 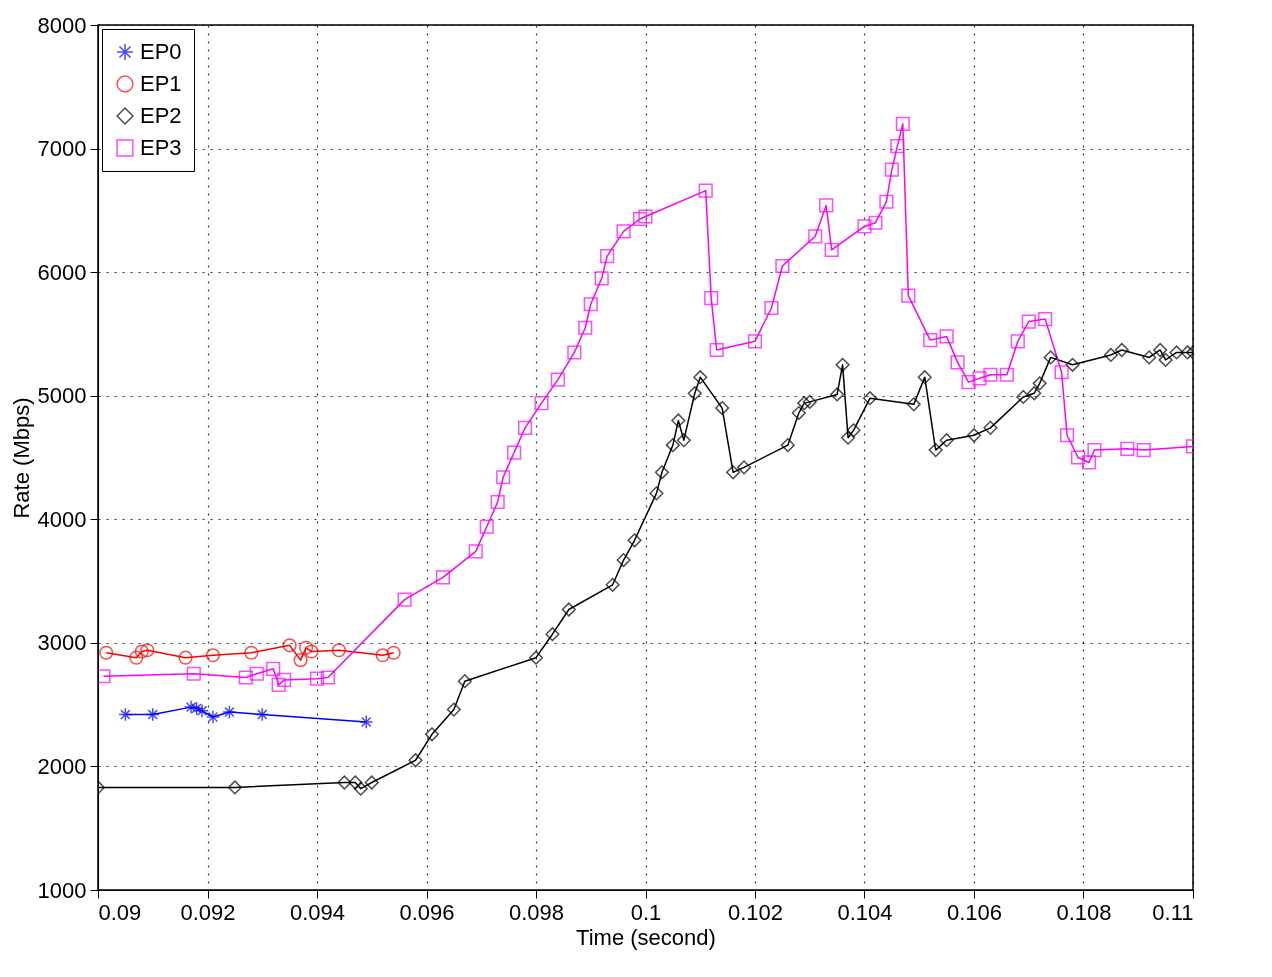 I want to click on legend-label: EP0, so click(x=161, y=51).